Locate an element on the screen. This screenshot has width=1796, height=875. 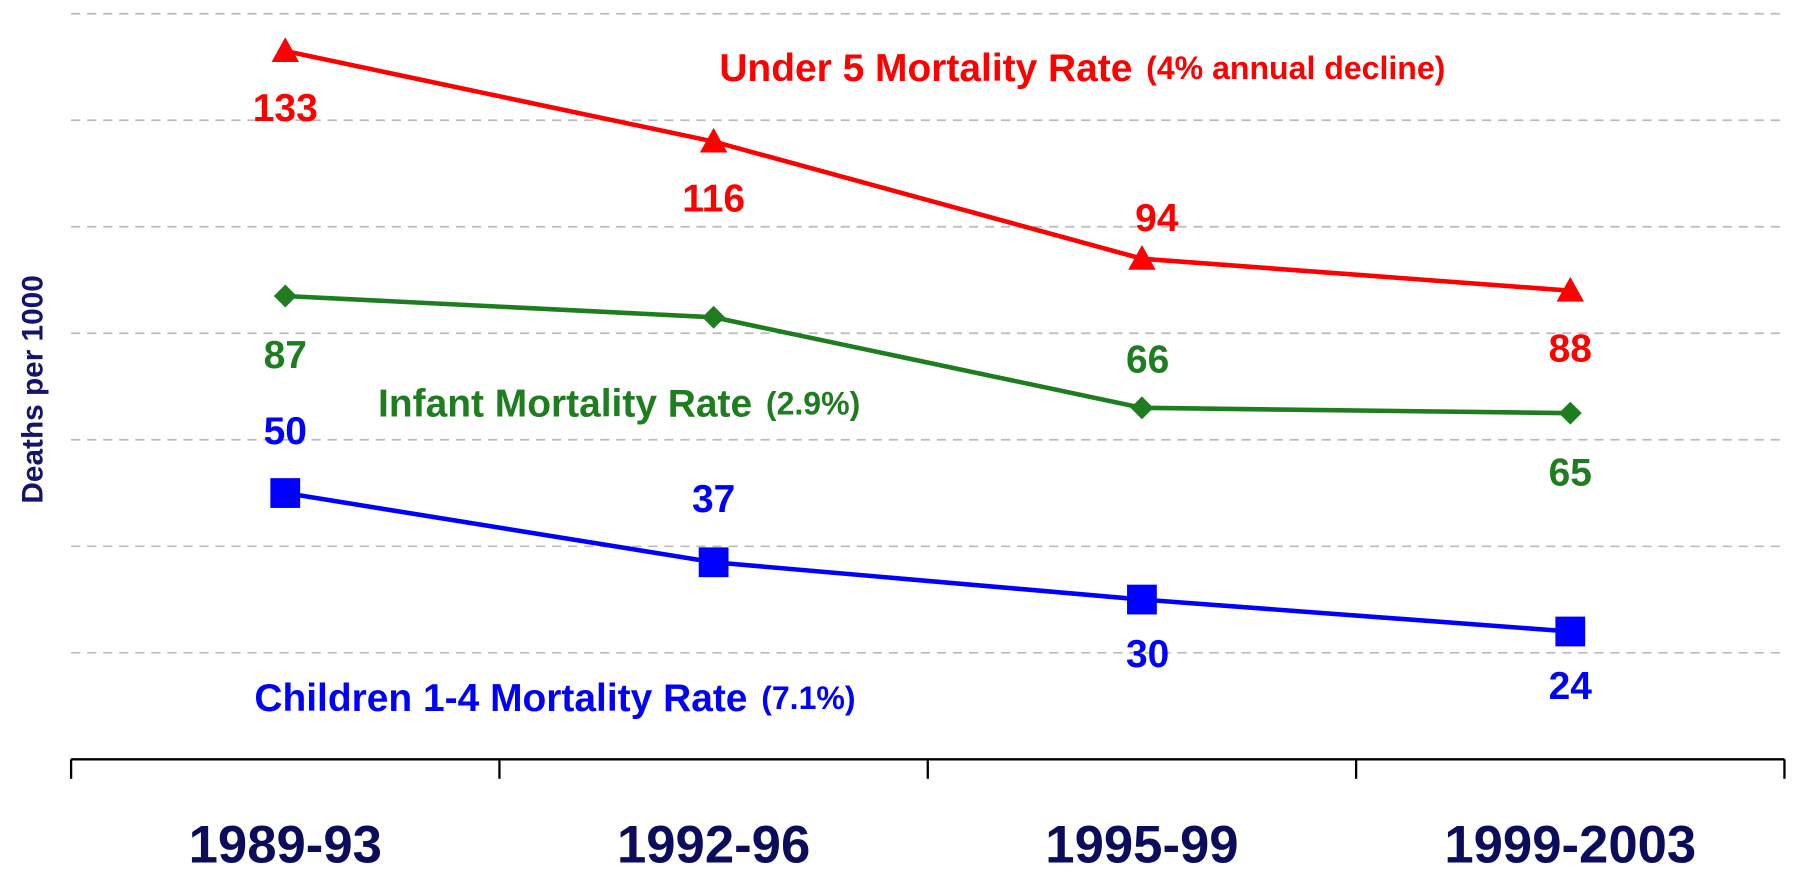
data-label: 24 is located at coordinates (1571, 686).